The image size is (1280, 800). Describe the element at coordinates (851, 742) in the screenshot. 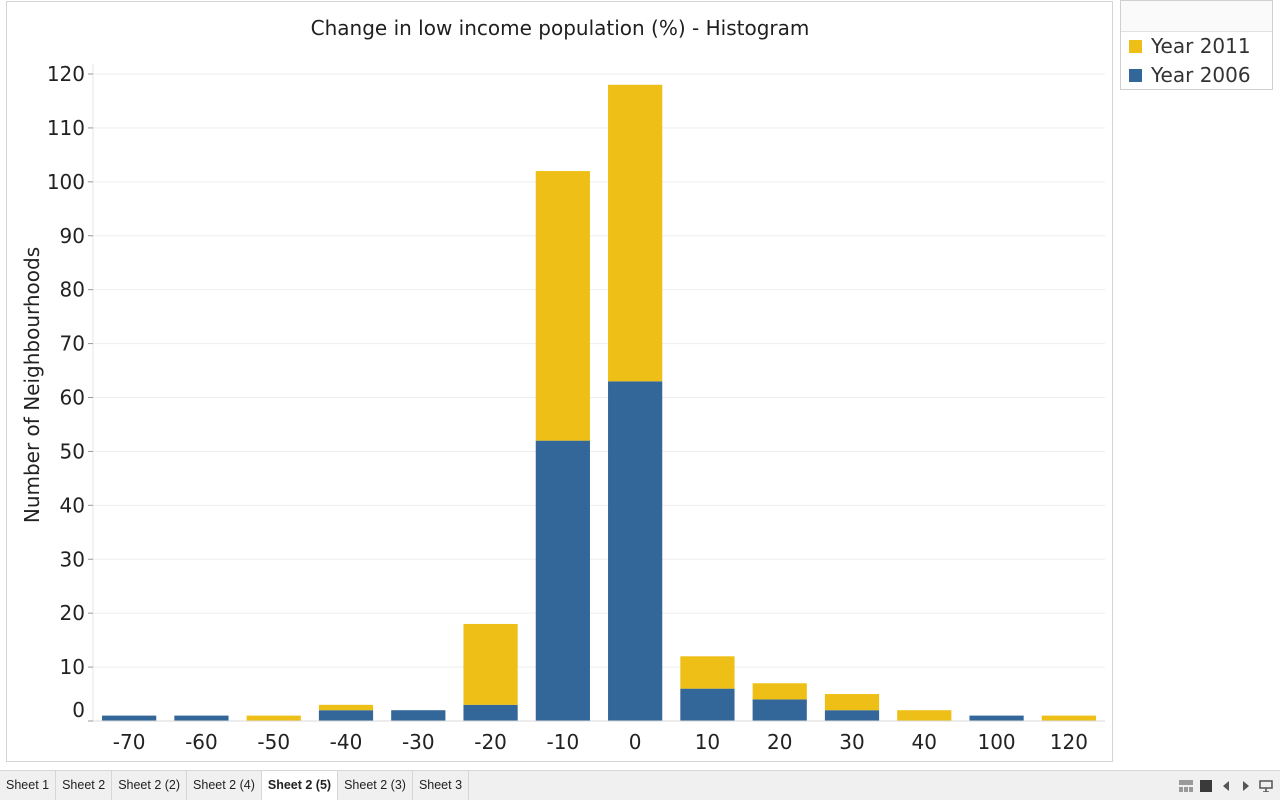

I see `x-tick-label: 30` at that location.